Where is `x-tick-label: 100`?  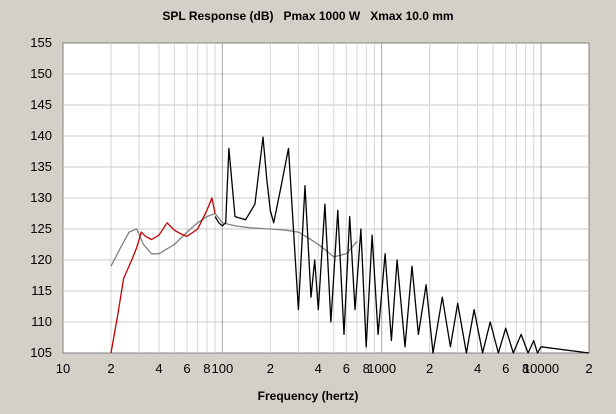 x-tick-label: 100 is located at coordinates (222, 368).